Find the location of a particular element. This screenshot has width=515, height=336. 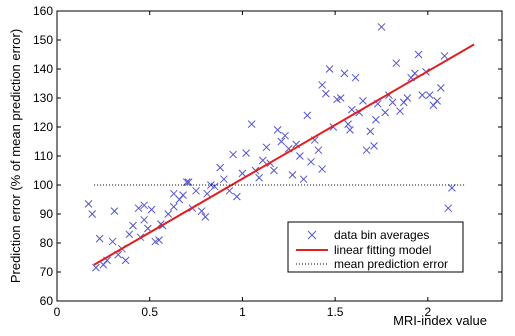

y-tick-label: 80 is located at coordinates (47, 243).